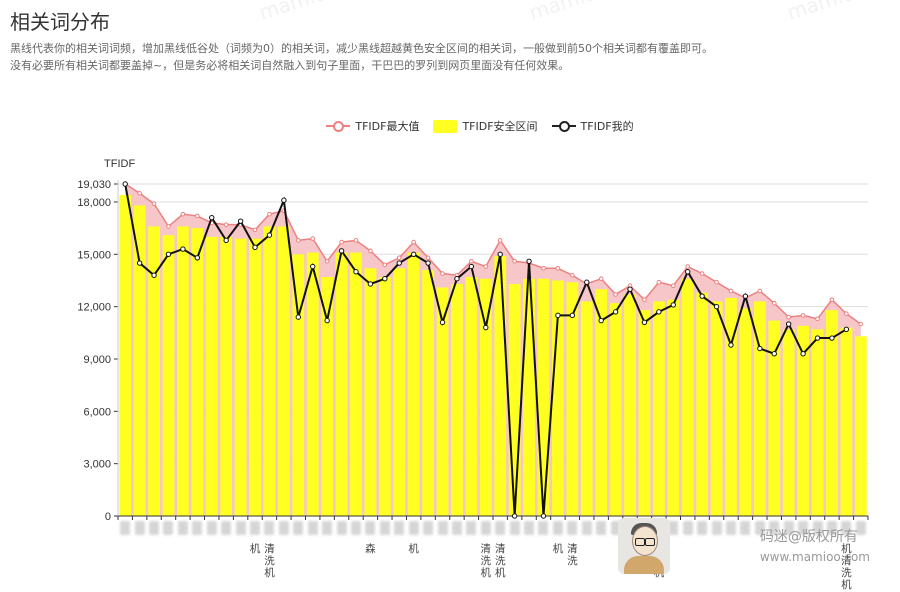 This screenshot has width=900, height=592. Describe the element at coordinates (413, 548) in the screenshot. I see `x-tick-label: 机` at that location.